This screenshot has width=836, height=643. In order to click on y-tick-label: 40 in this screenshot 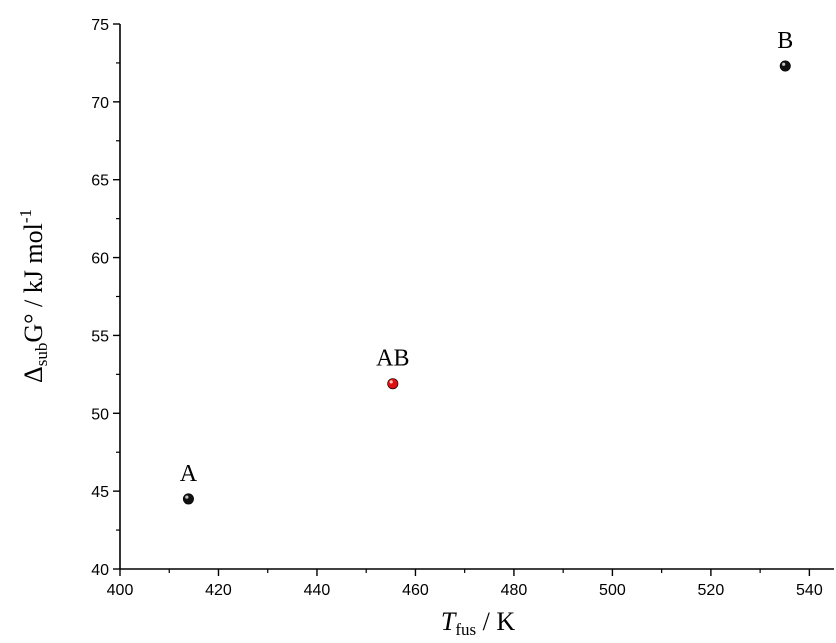, I will do `click(100, 570)`.